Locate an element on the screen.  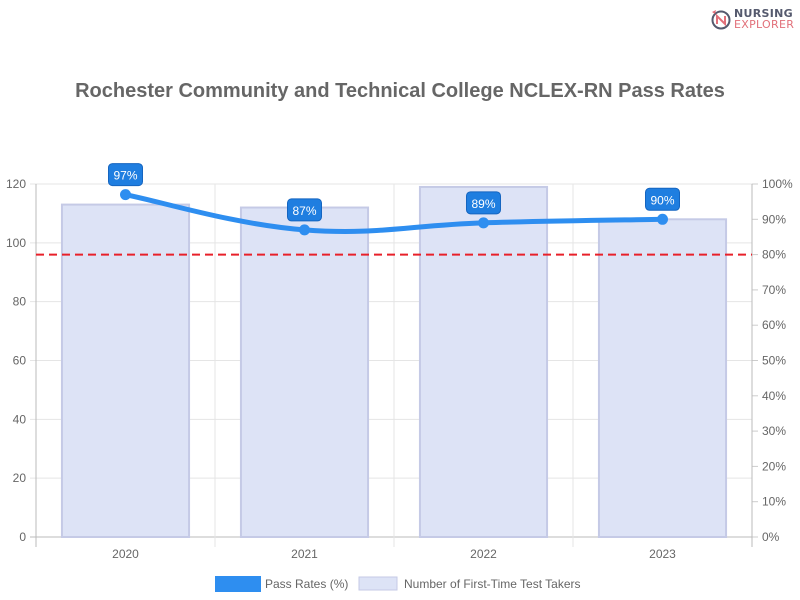
right-tick-label: 70% is located at coordinates (774, 290).